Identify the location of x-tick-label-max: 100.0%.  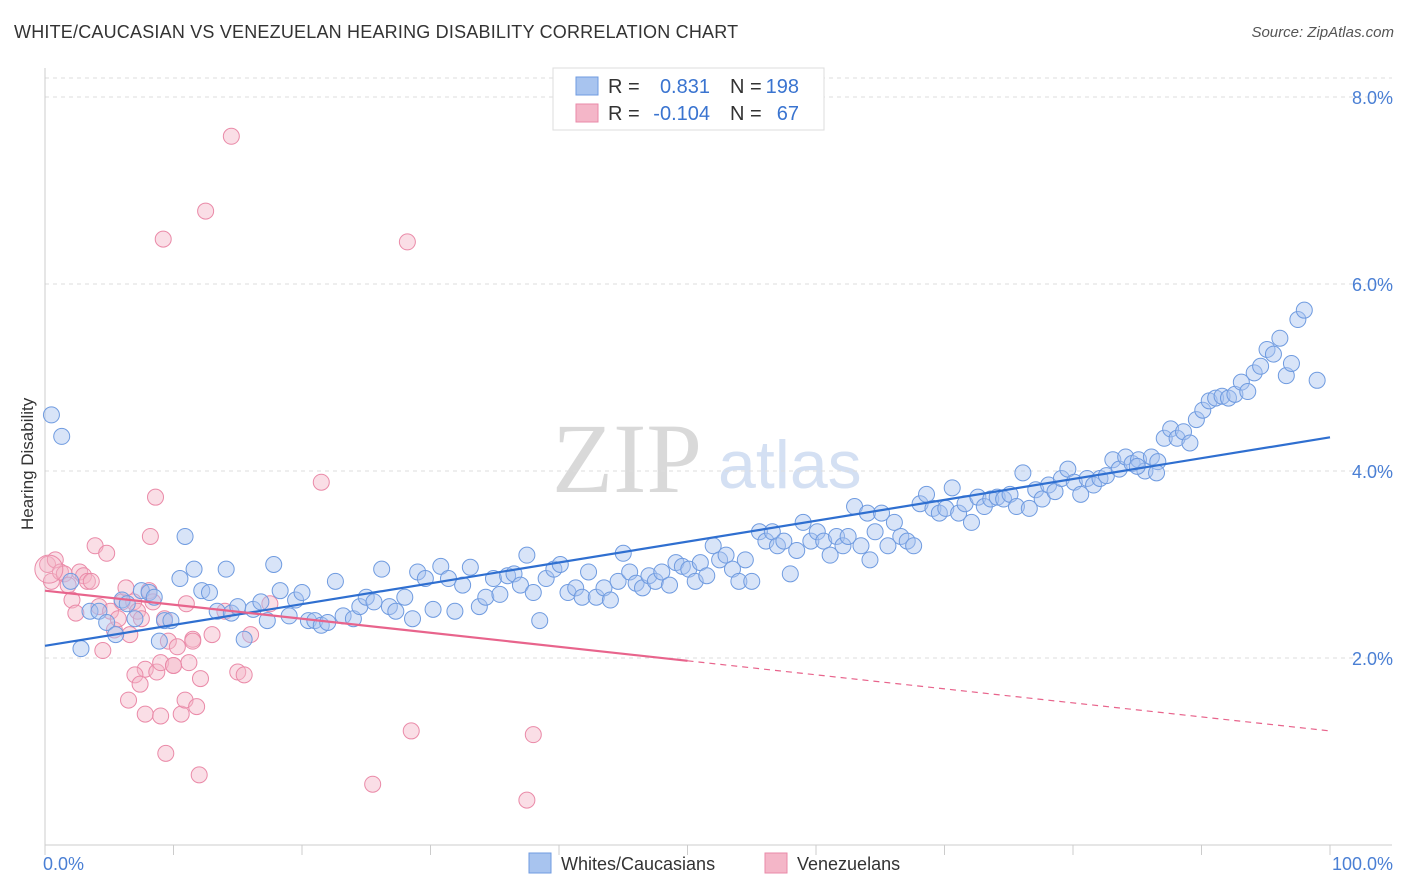
(1362, 864).